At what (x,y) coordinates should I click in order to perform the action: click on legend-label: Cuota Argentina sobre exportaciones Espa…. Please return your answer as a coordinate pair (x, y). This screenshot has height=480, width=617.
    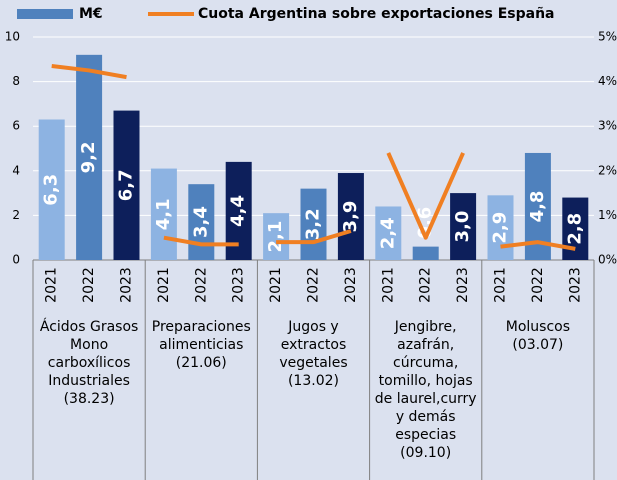
    Looking at the image, I should click on (376, 14).